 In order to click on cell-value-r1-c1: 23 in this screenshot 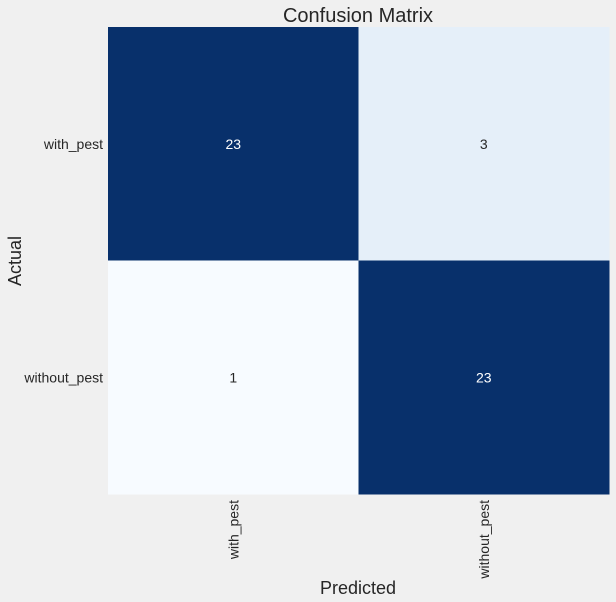, I will do `click(484, 377)`.